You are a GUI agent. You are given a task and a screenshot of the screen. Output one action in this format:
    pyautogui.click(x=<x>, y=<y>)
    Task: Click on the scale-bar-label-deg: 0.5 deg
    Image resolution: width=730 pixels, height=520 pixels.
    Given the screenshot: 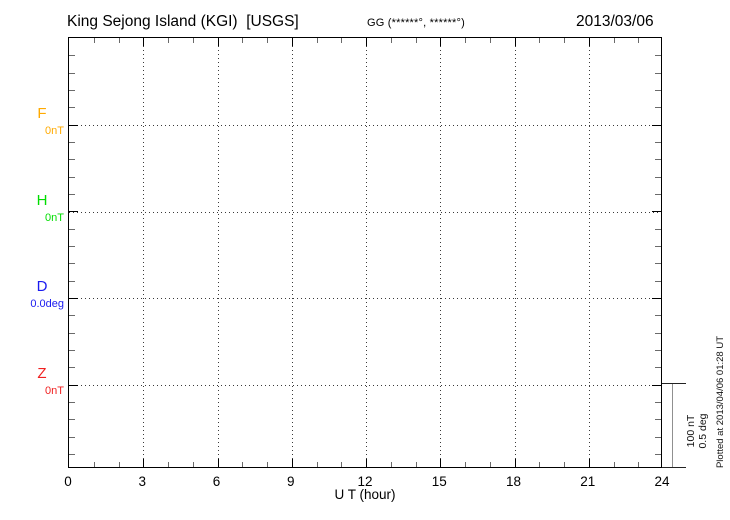 What is the action you would take?
    pyautogui.click(x=703, y=431)
    